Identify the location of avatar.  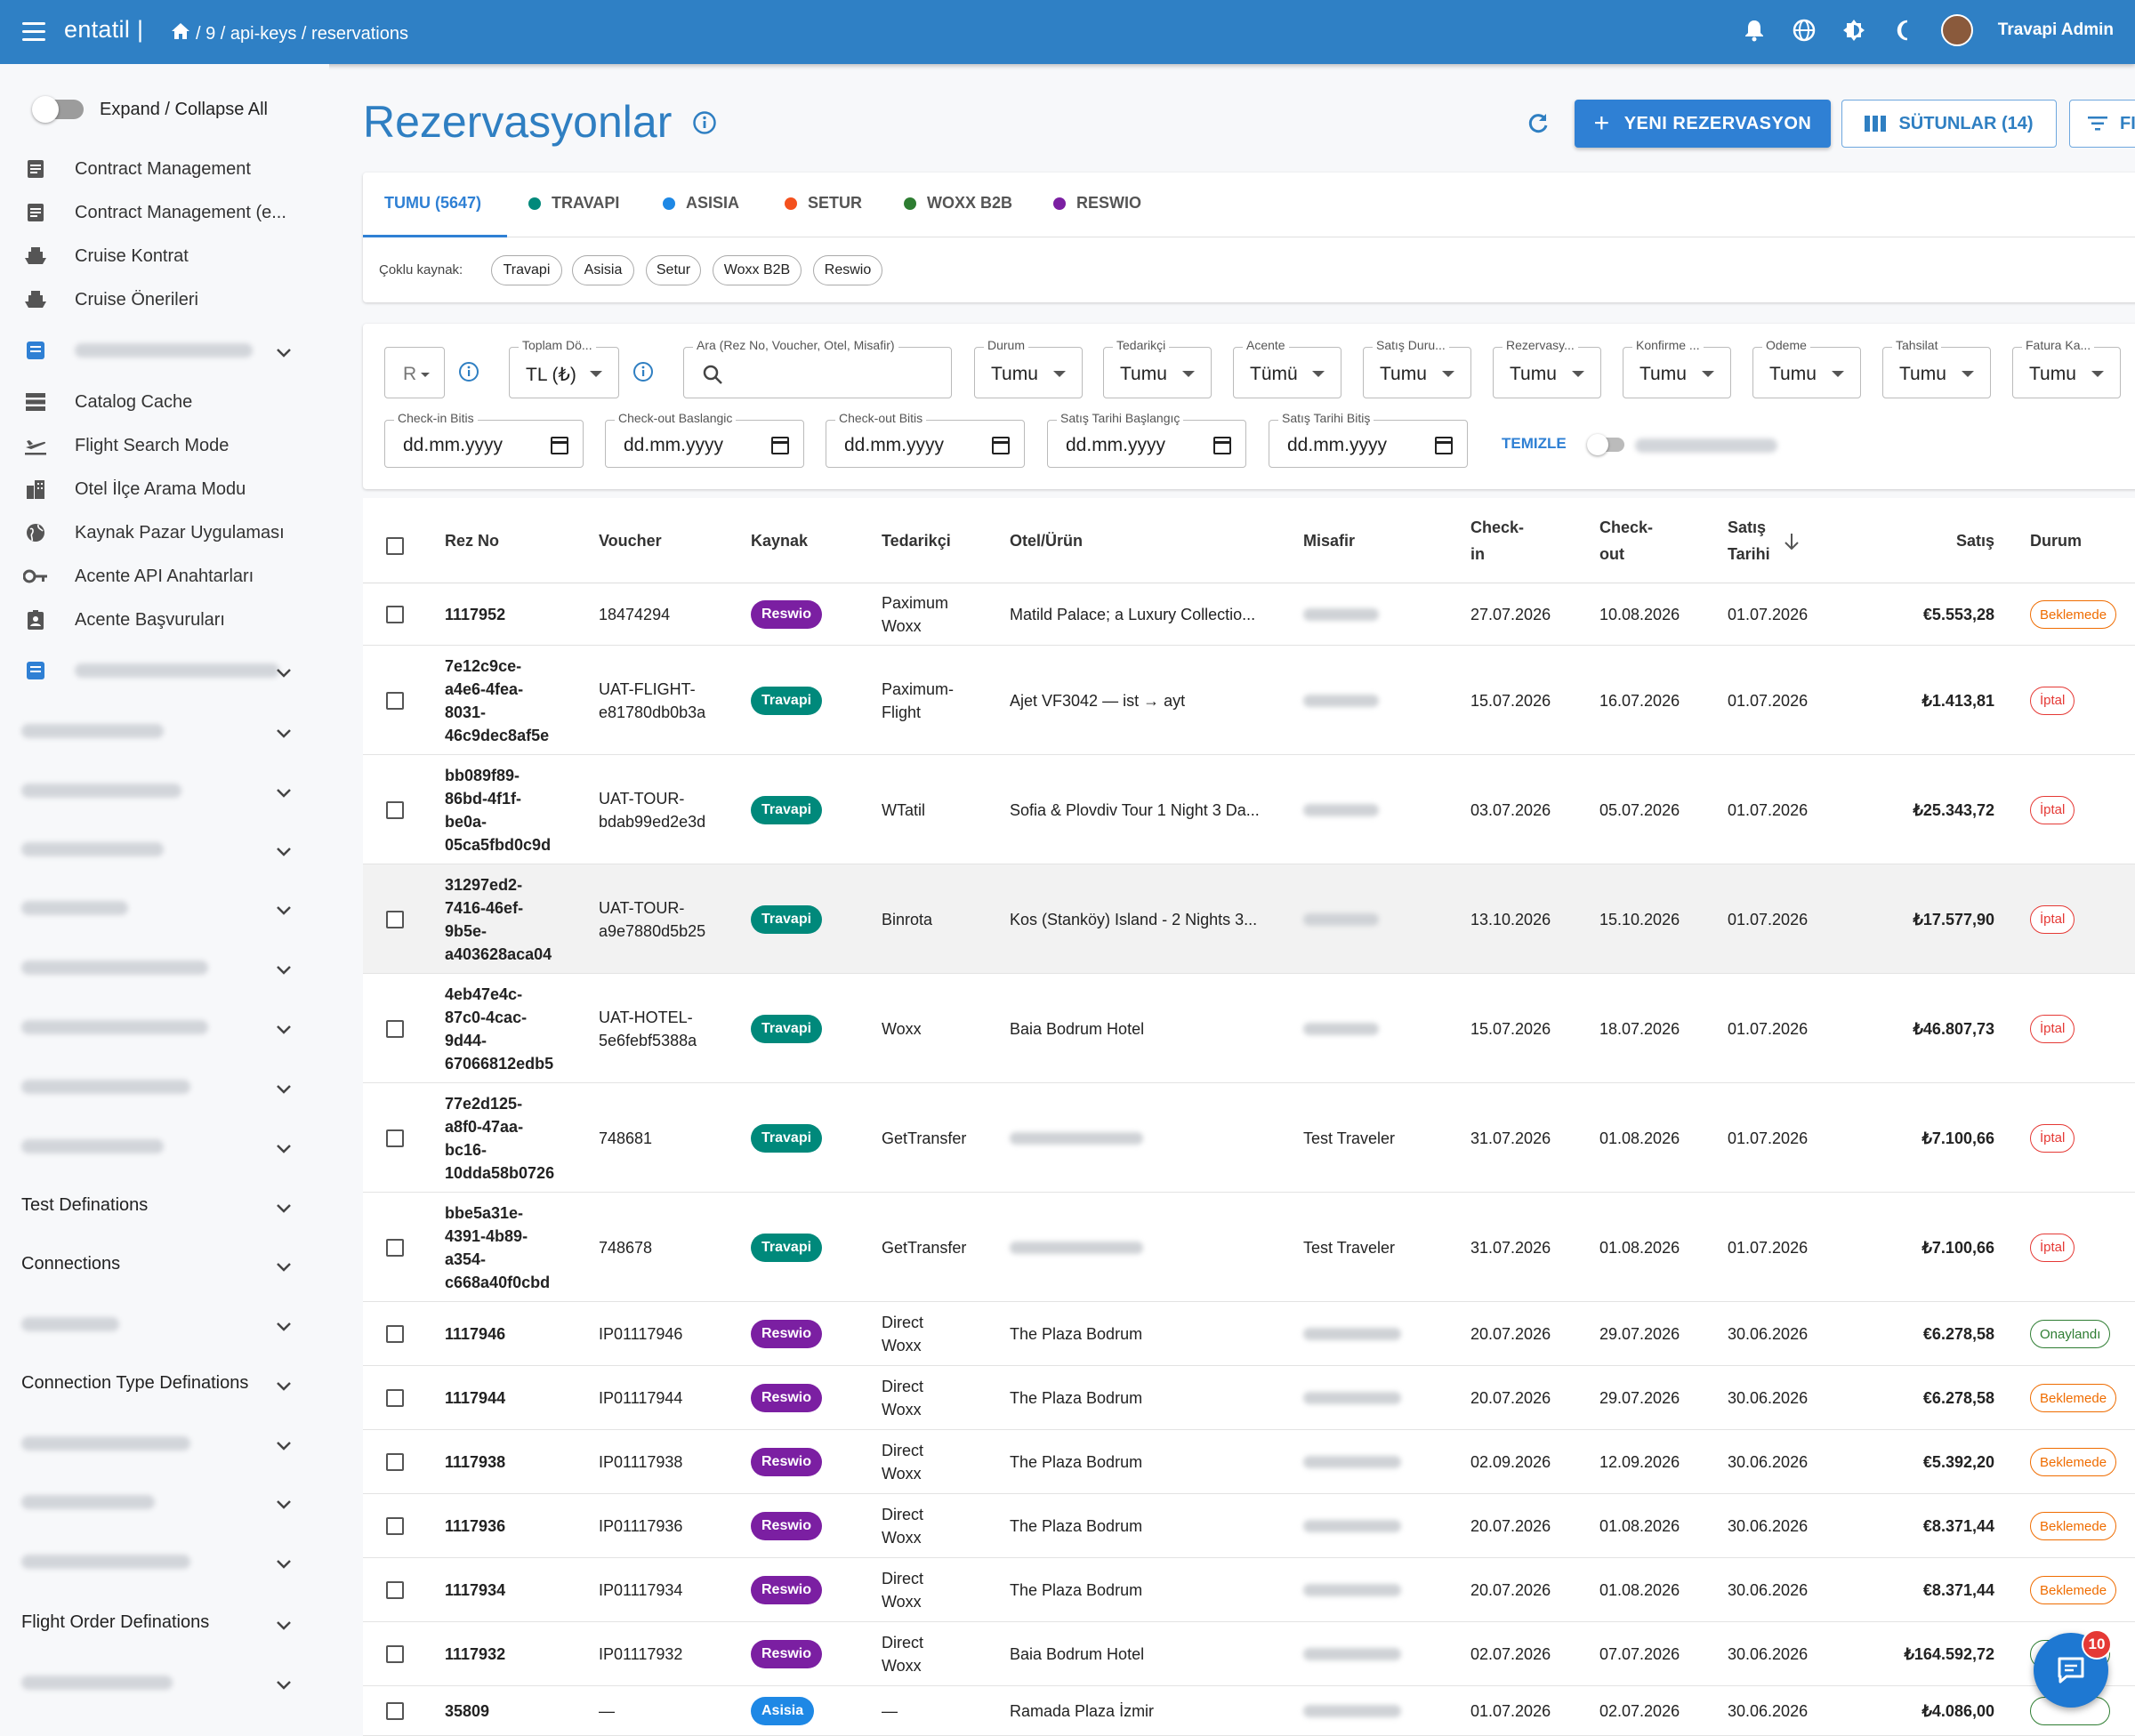
(1956, 30).